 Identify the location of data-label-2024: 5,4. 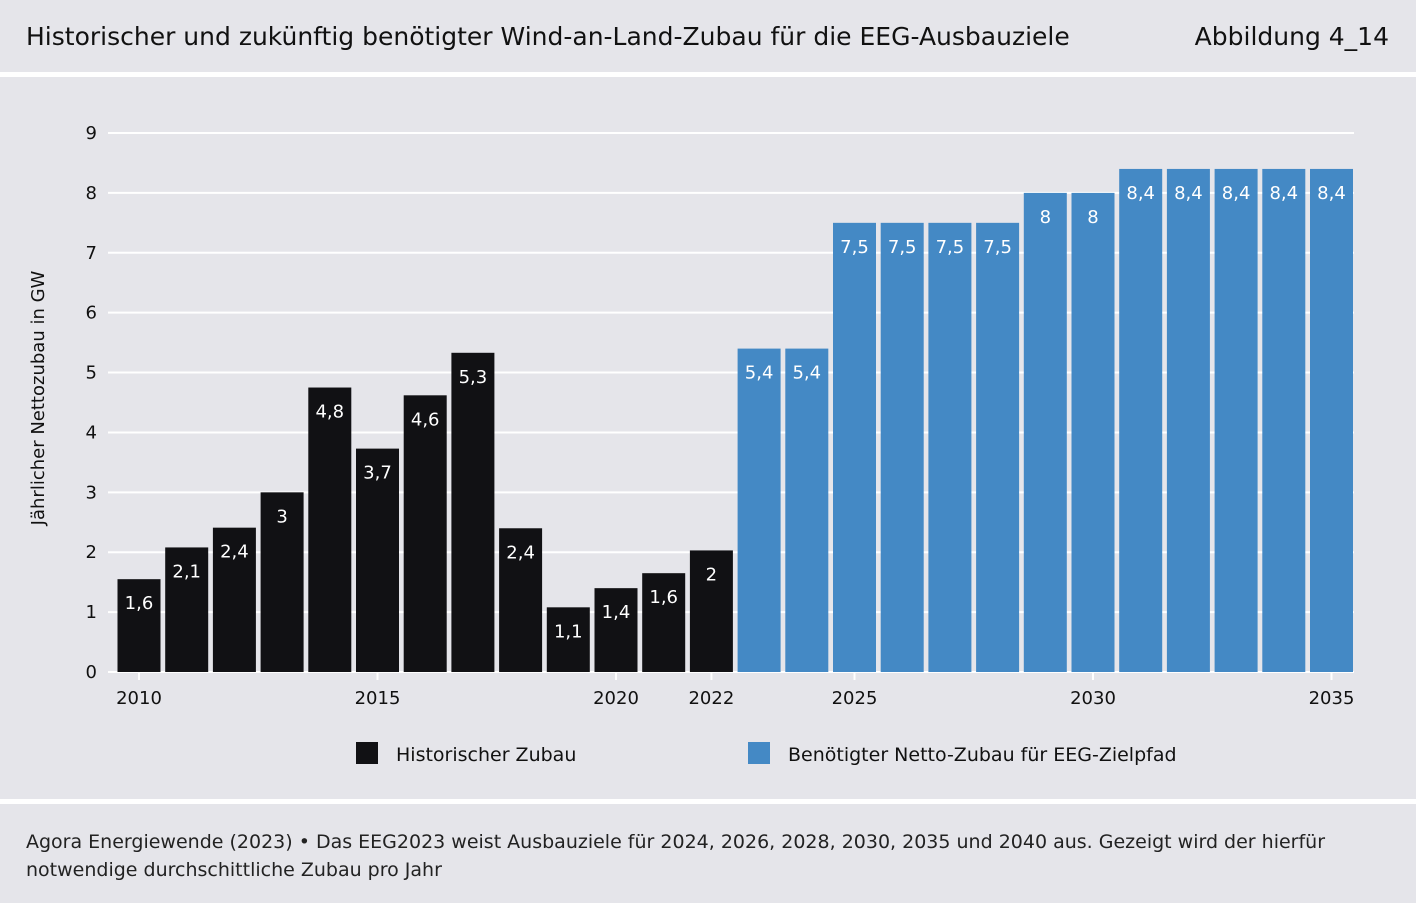
(806, 373).